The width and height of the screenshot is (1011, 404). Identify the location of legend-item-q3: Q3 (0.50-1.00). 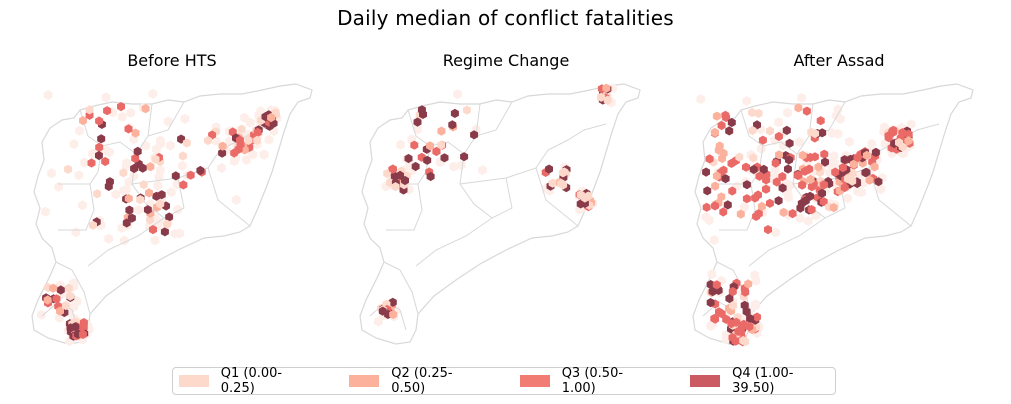
(587, 381).